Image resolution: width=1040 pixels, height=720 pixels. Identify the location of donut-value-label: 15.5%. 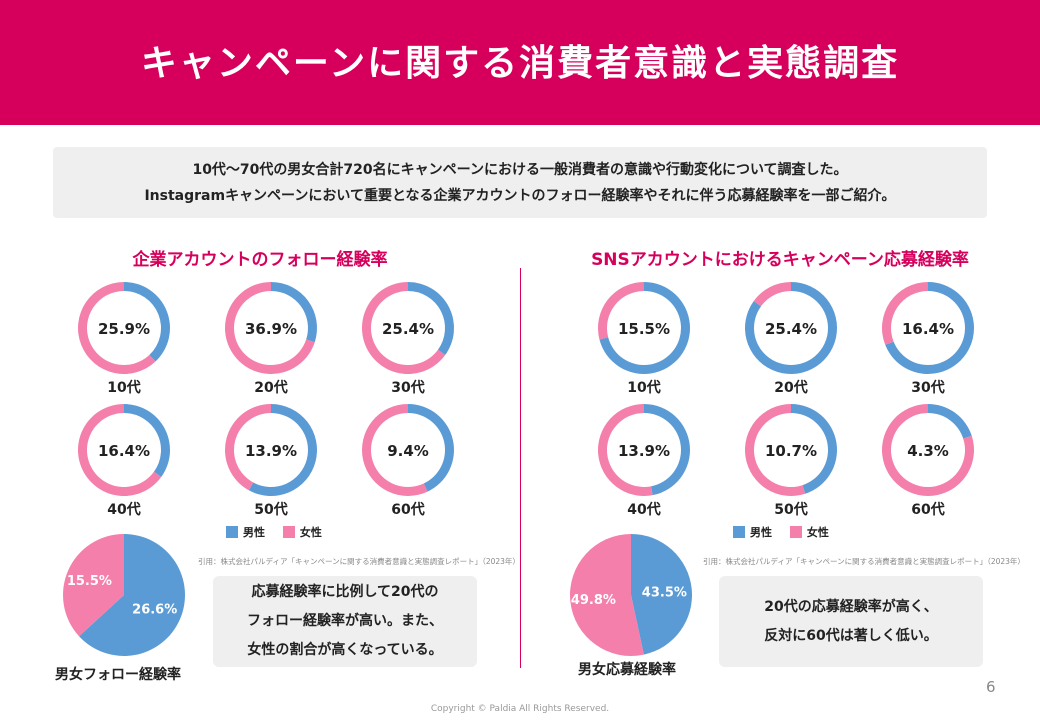
(644, 329).